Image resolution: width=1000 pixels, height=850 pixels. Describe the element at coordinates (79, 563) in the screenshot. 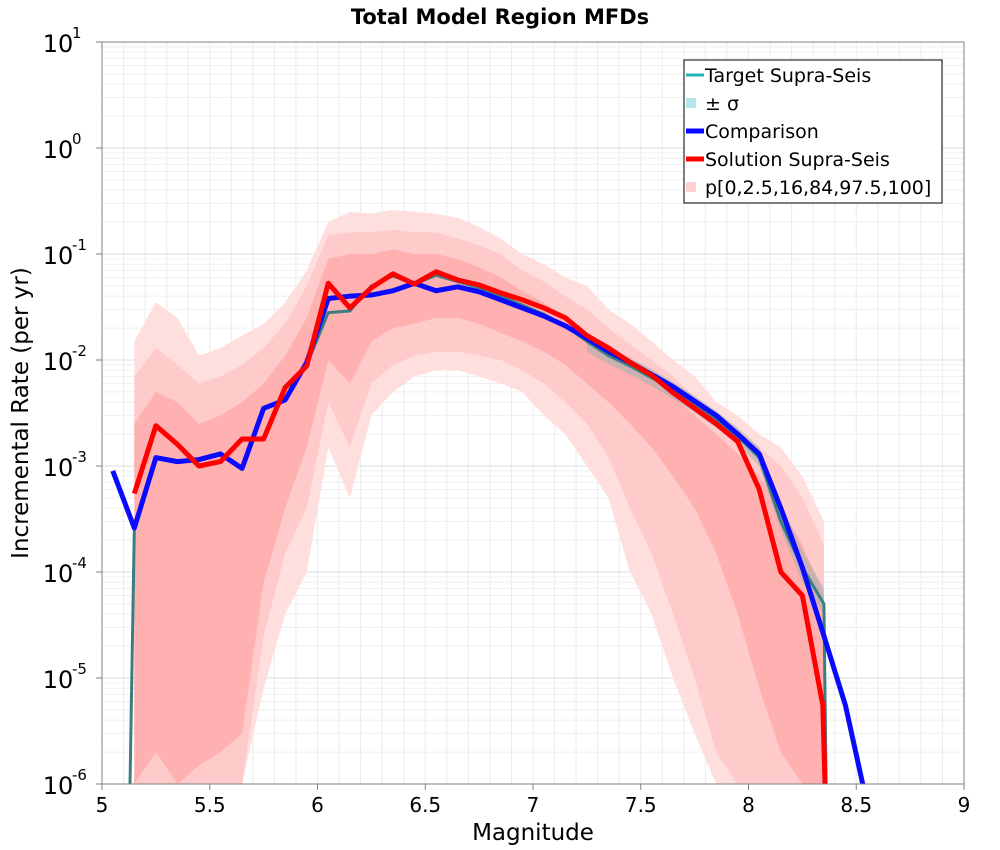

I see `y-tick-exponent: -4` at that location.